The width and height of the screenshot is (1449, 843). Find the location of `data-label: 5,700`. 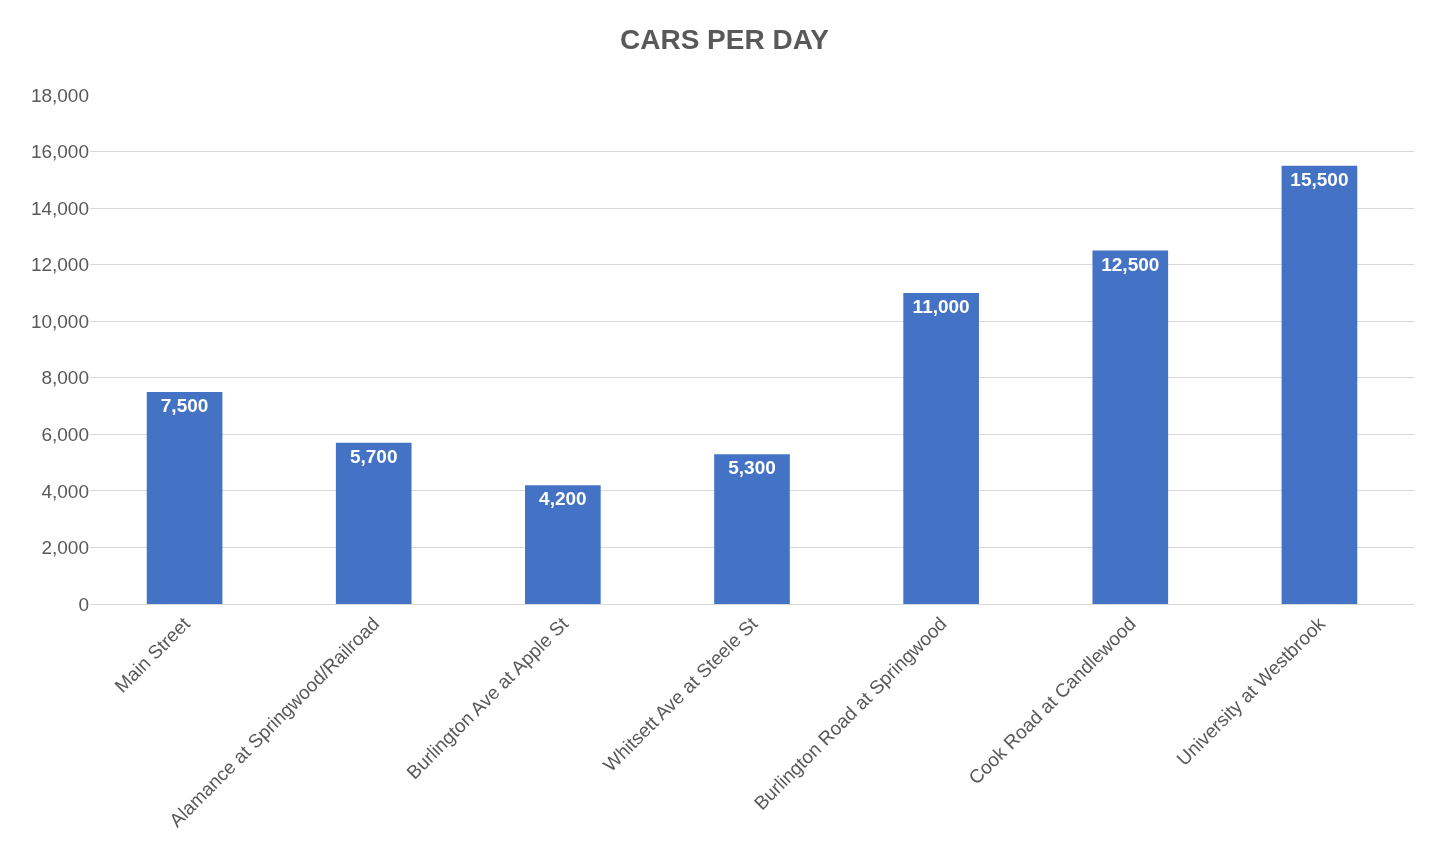

data-label: 5,700 is located at coordinates (373, 456).